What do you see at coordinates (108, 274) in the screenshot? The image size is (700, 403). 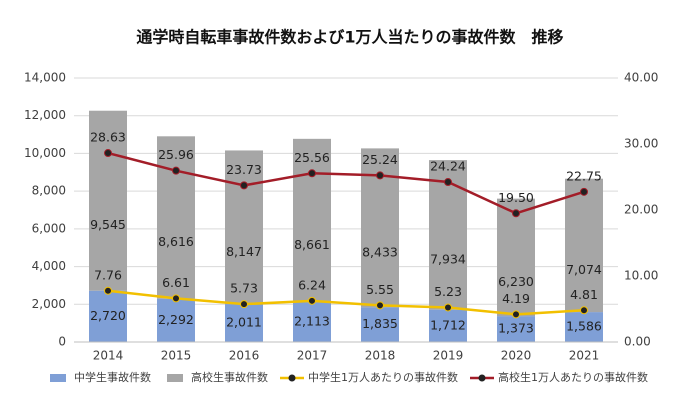 I see `line-value-label: 7.76` at bounding box center [108, 274].